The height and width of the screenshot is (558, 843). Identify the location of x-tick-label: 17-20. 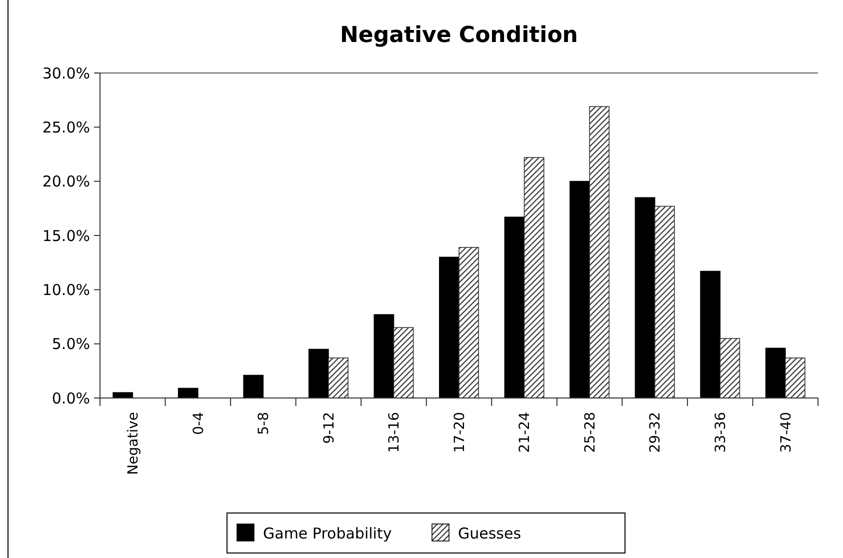
(460, 432).